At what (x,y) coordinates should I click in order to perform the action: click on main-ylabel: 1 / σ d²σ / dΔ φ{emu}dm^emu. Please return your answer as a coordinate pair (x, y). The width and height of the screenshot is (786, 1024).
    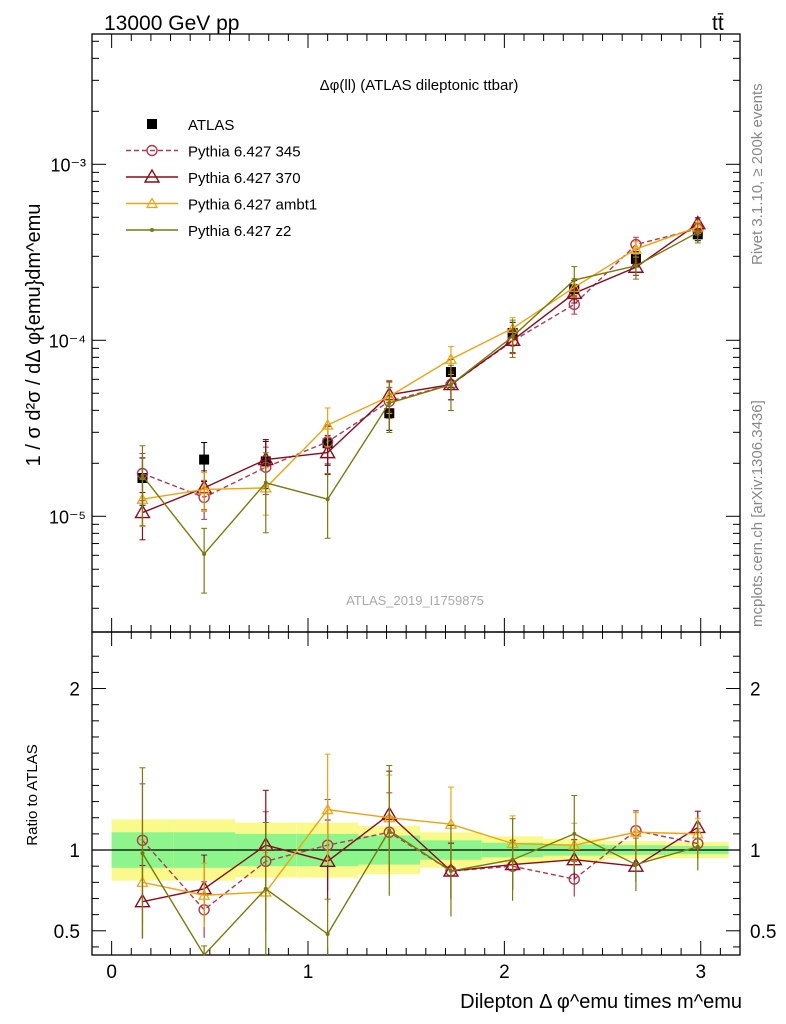
    Looking at the image, I should click on (34, 335).